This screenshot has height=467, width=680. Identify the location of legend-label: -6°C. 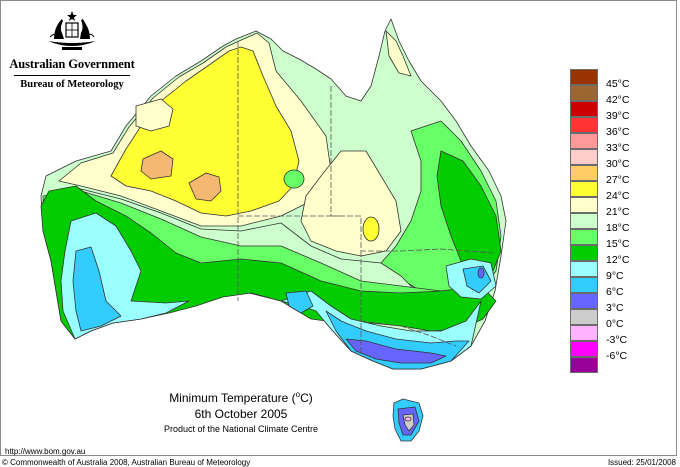
(617, 356).